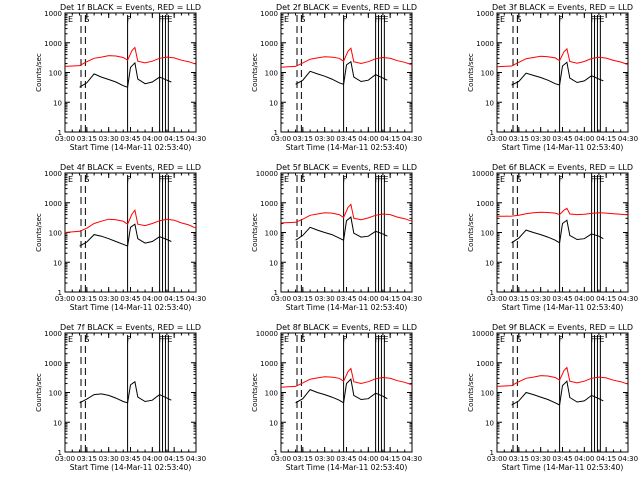 The width and height of the screenshot is (640, 480). Describe the element at coordinates (346, 7) in the screenshot. I see `panel-title: Det 2f BLACK = Events, RED = LLD` at that location.